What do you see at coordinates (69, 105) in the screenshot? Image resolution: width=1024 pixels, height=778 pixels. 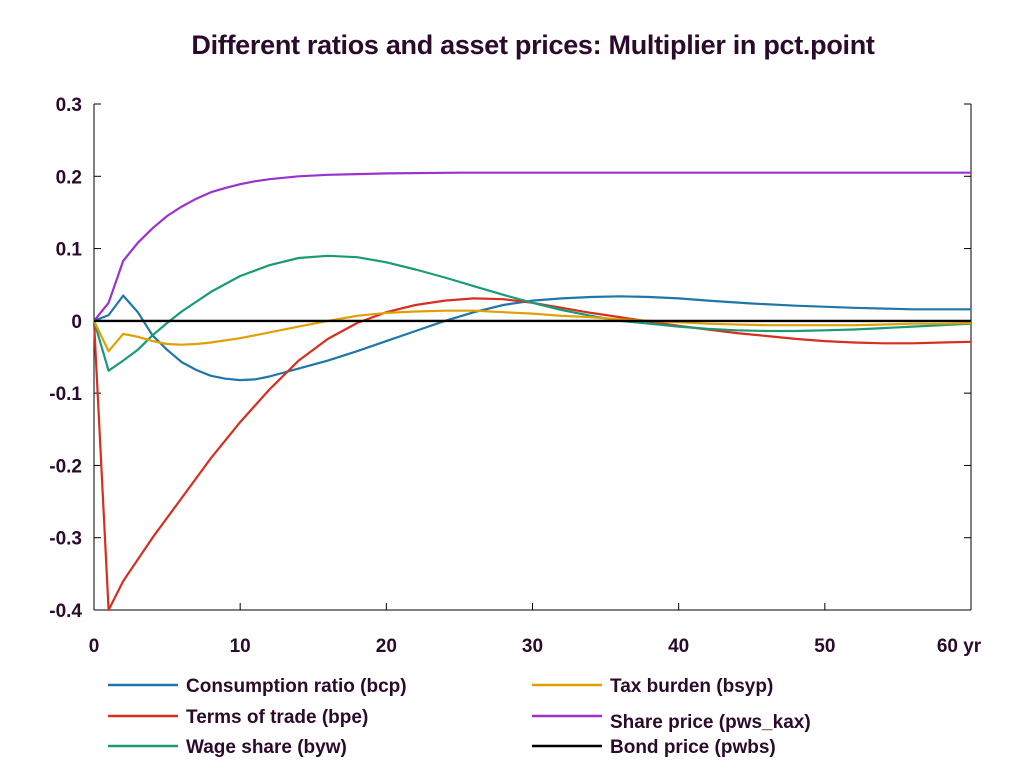 I see `y-tick-label: 0.3` at bounding box center [69, 105].